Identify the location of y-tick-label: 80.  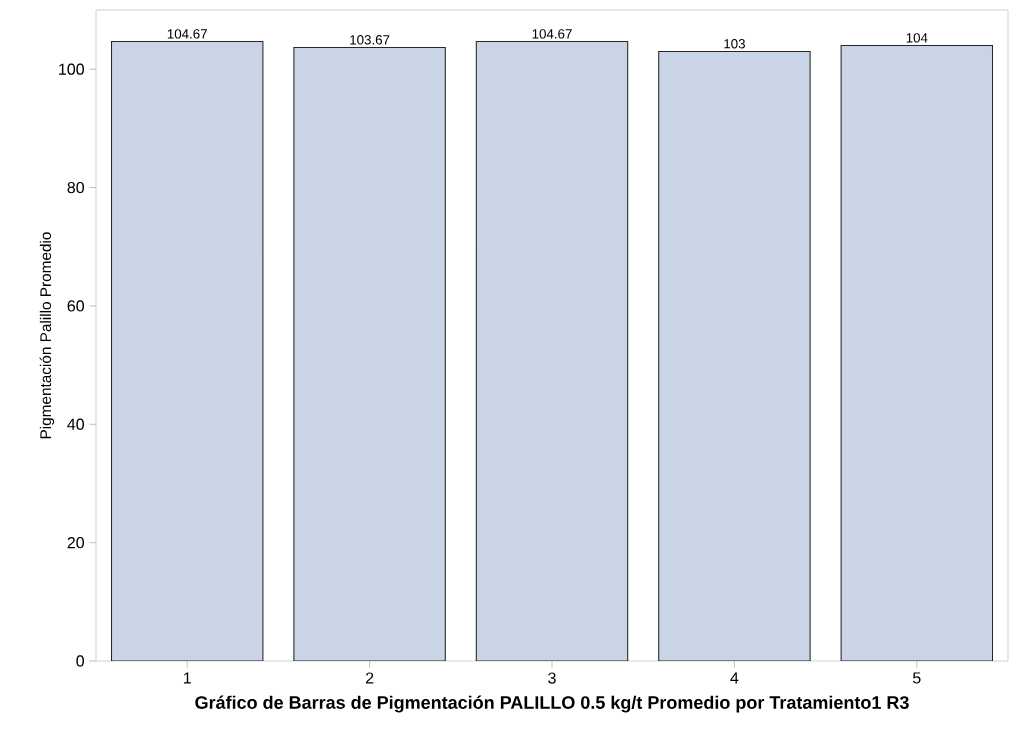
(76, 187).